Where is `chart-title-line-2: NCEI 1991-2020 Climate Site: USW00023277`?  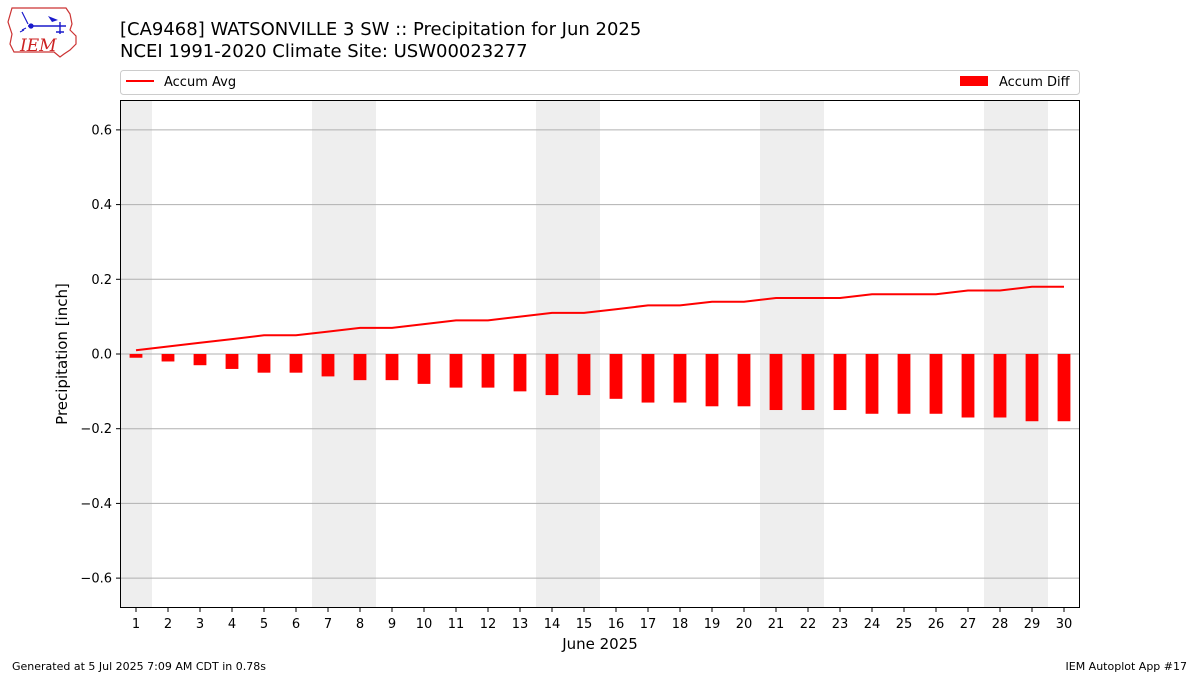 chart-title-line-2: NCEI 1991-2020 Climate Site: USW00023277 is located at coordinates (324, 51).